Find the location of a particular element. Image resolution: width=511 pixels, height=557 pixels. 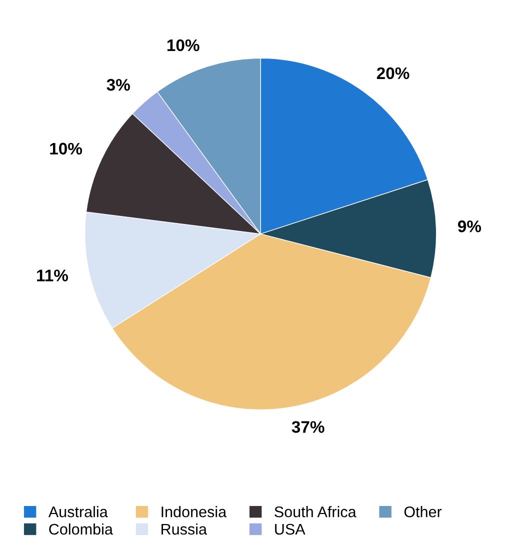

data-label: 3% is located at coordinates (118, 84).